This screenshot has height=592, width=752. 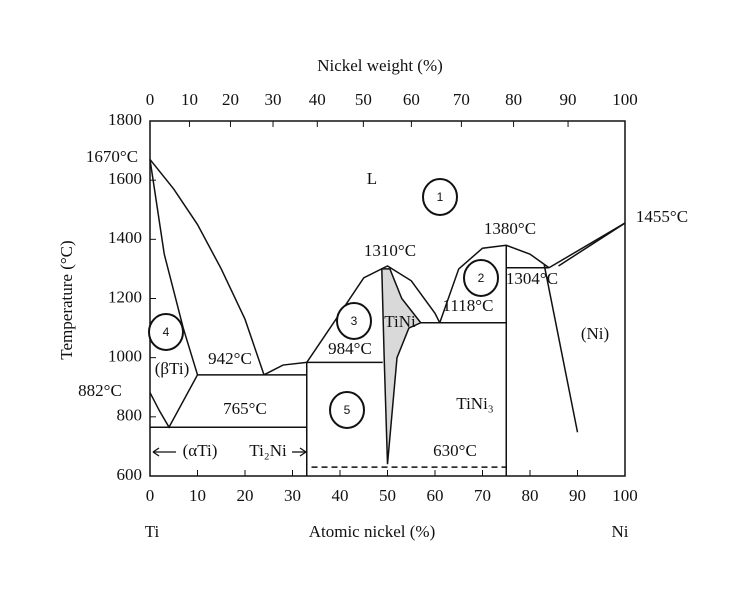 I want to click on arrows, so click(x=229, y=452).